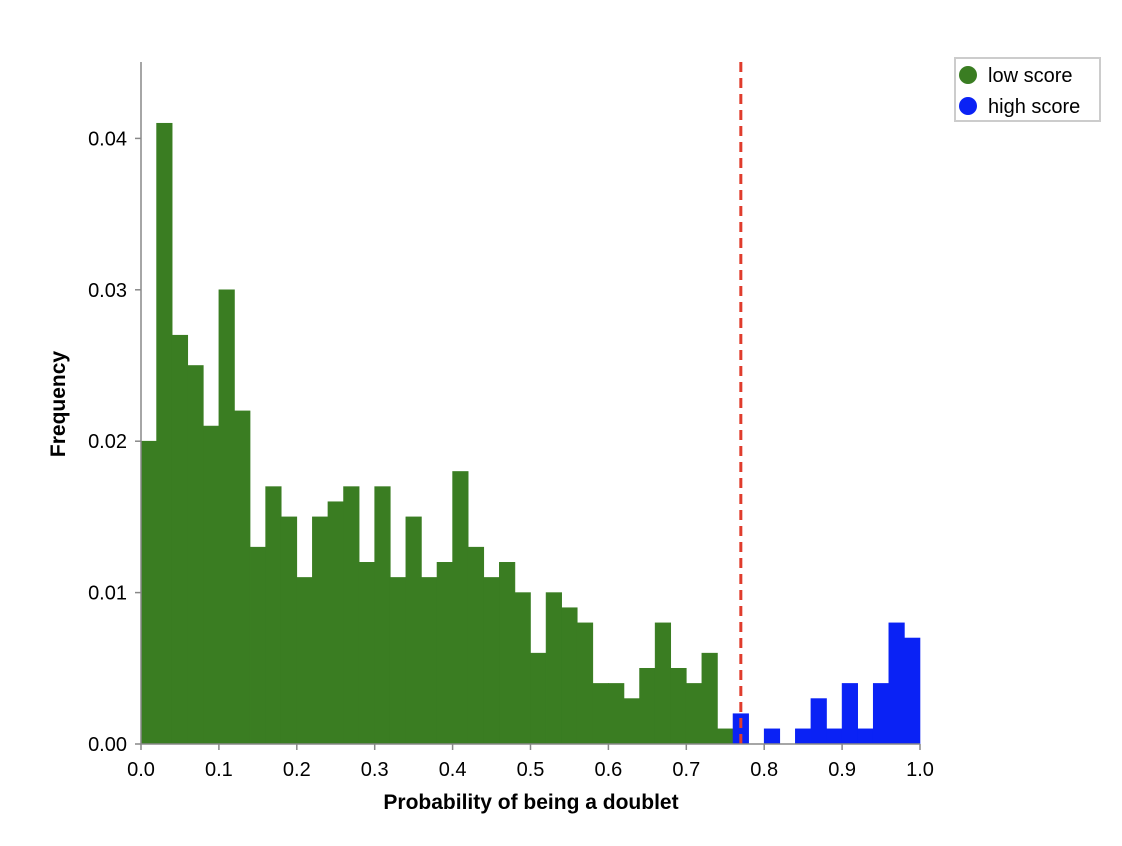 The width and height of the screenshot is (1122, 846). Describe the element at coordinates (531, 770) in the screenshot. I see `x-tick-label: 0.5` at that location.